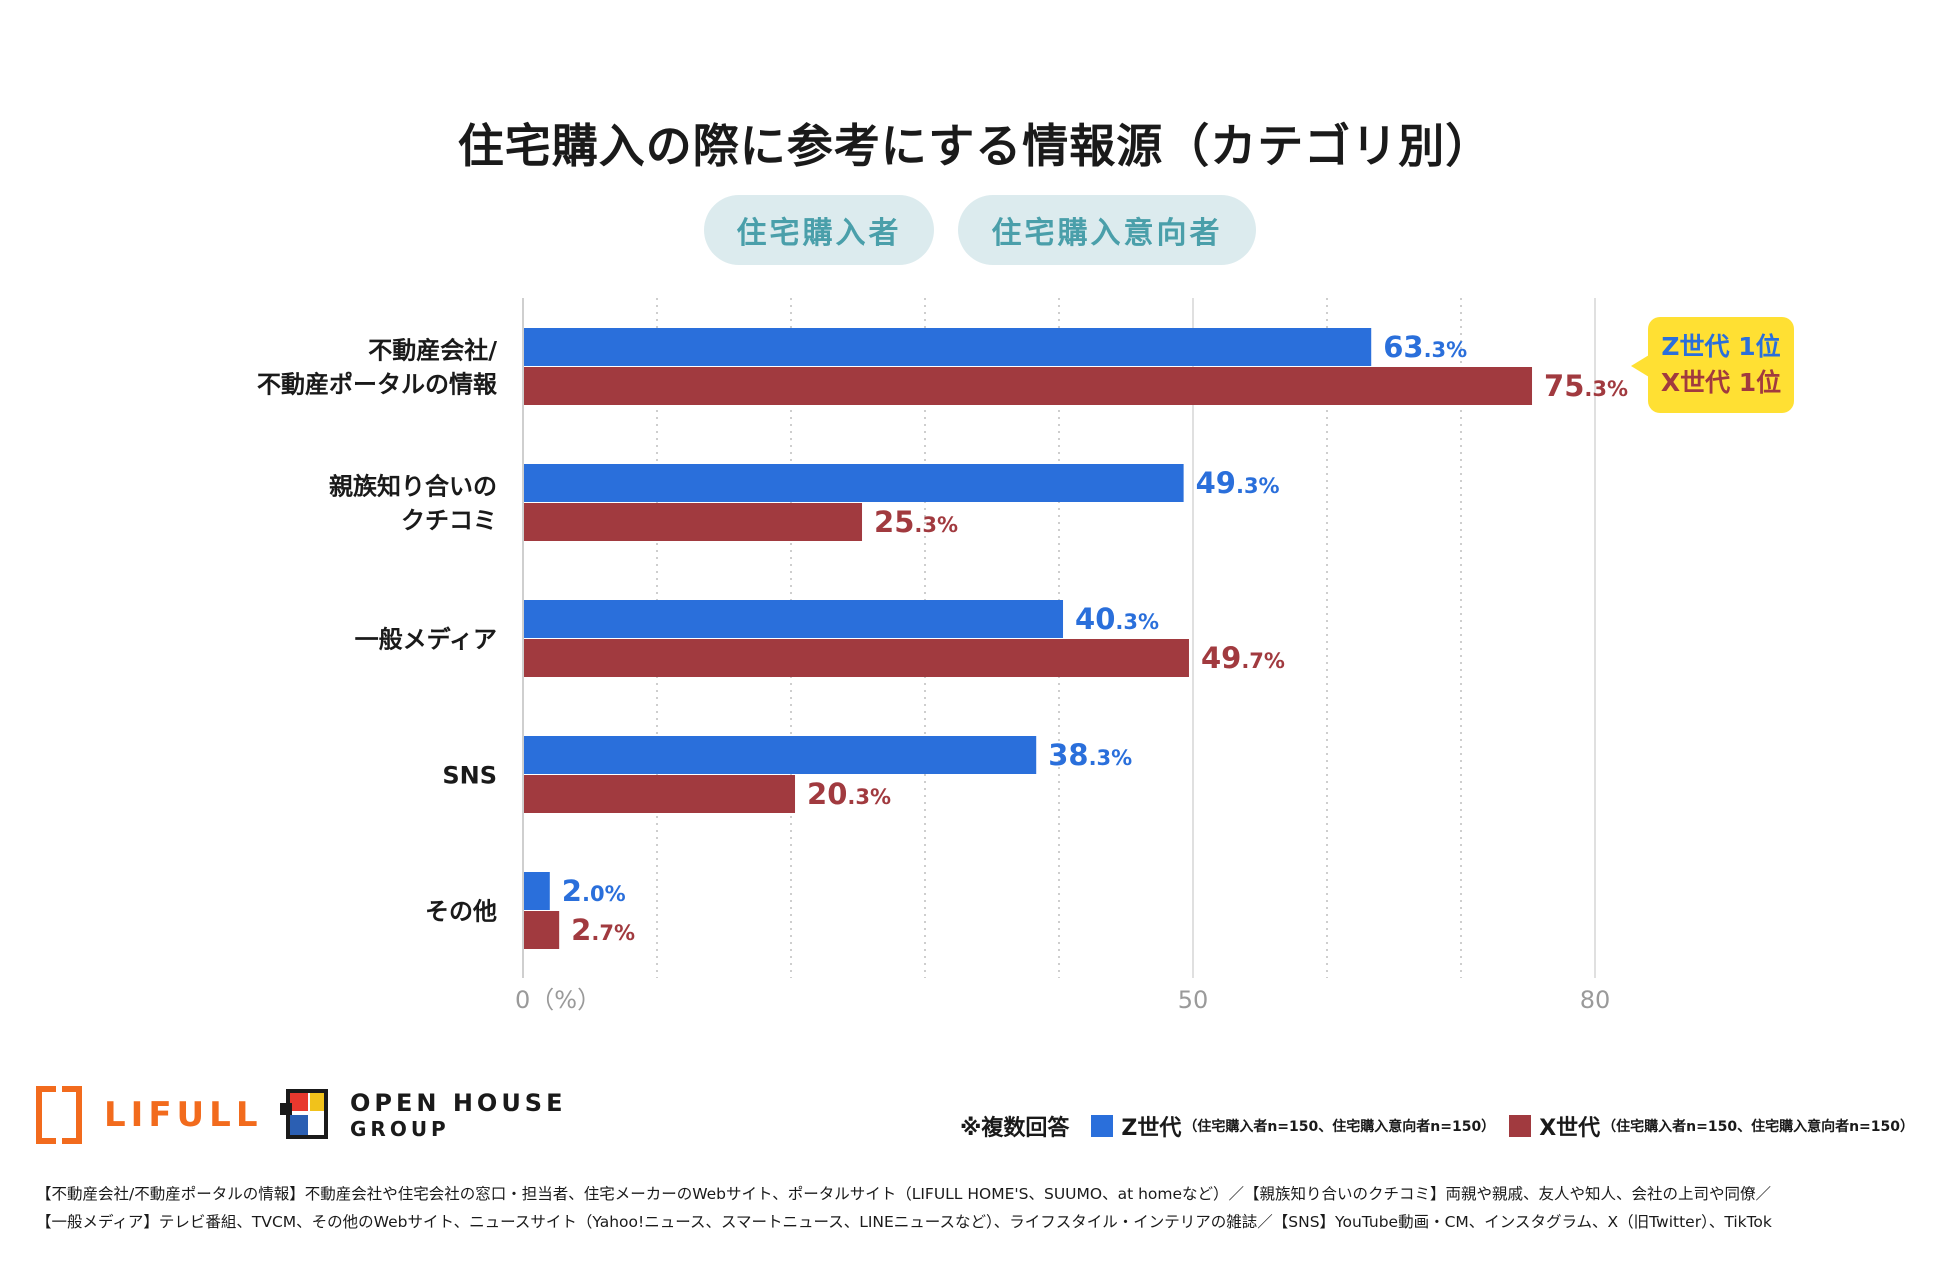 The width and height of the screenshot is (1950, 1261). What do you see at coordinates (400, 1129) in the screenshot?
I see `openhouse-group-word: GROUP` at bounding box center [400, 1129].